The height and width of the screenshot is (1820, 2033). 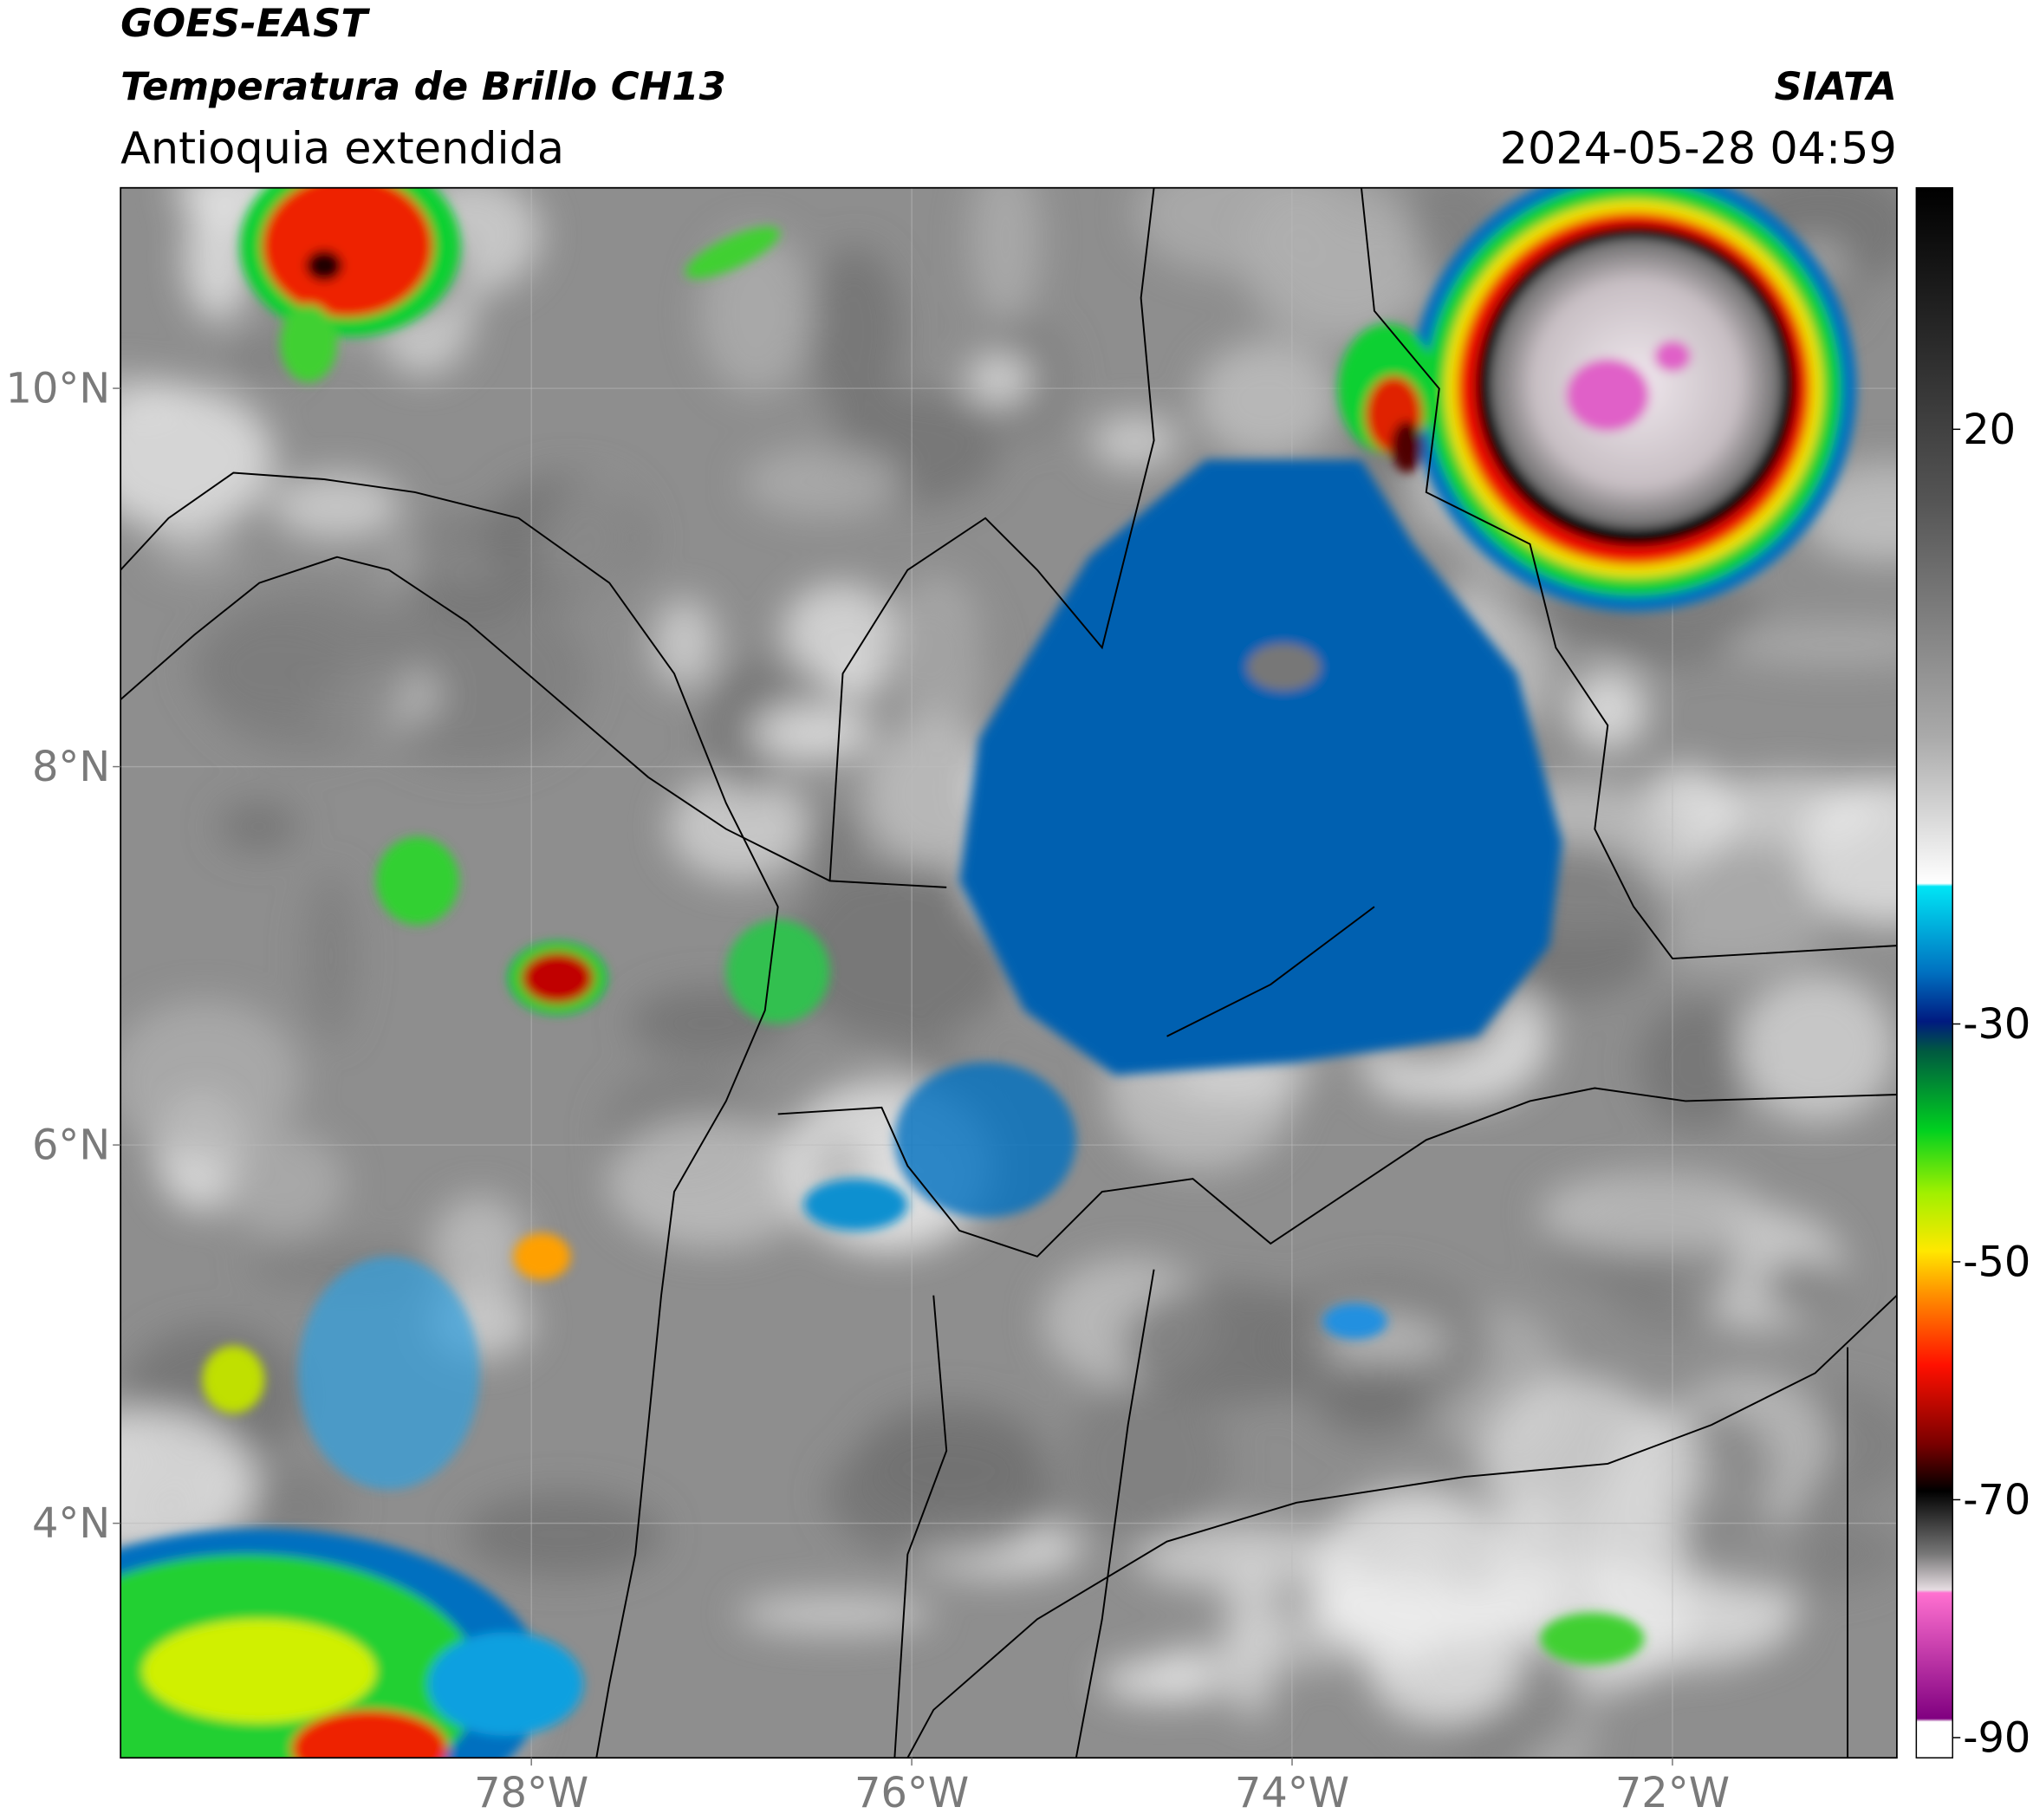 I want to click on northeast-storm, so click(x=1597, y=399).